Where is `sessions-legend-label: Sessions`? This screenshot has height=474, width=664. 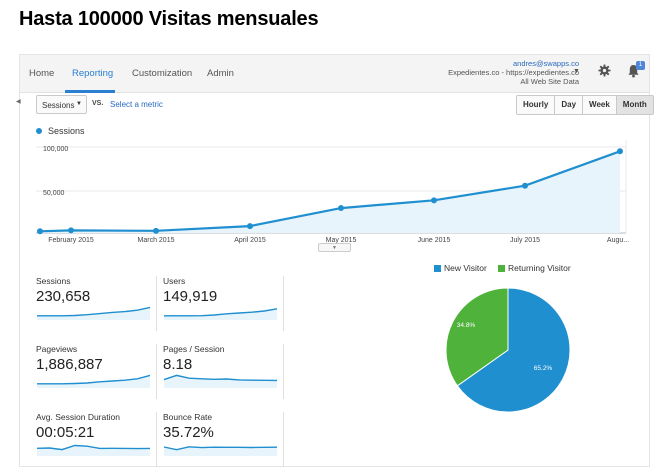 sessions-legend-label: Sessions is located at coordinates (66, 131).